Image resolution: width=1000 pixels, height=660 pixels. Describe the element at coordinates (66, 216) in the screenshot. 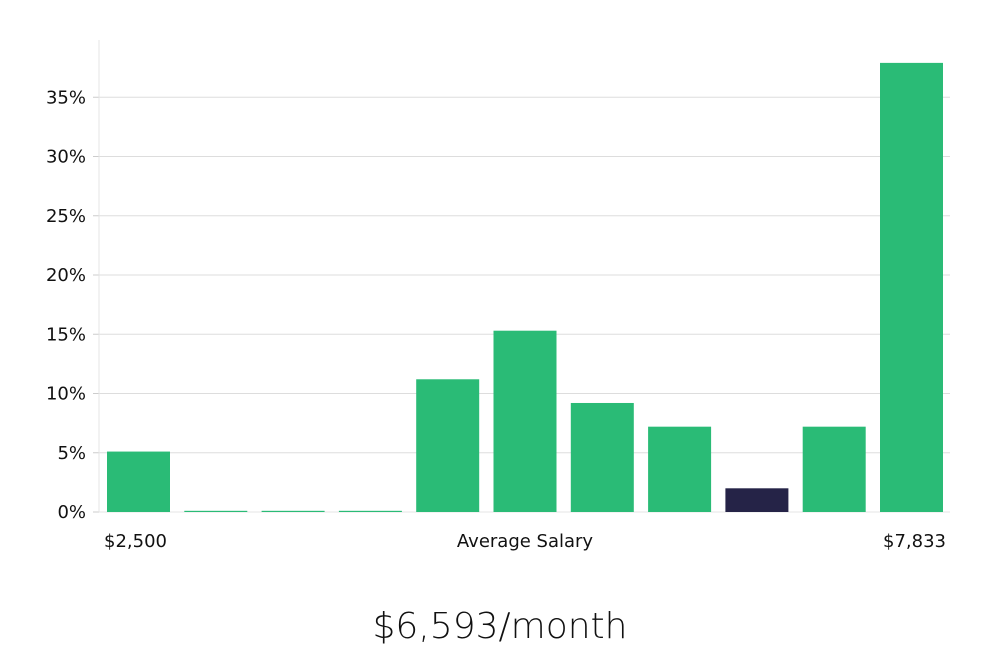

I see `y-tick-label: 25%` at that location.